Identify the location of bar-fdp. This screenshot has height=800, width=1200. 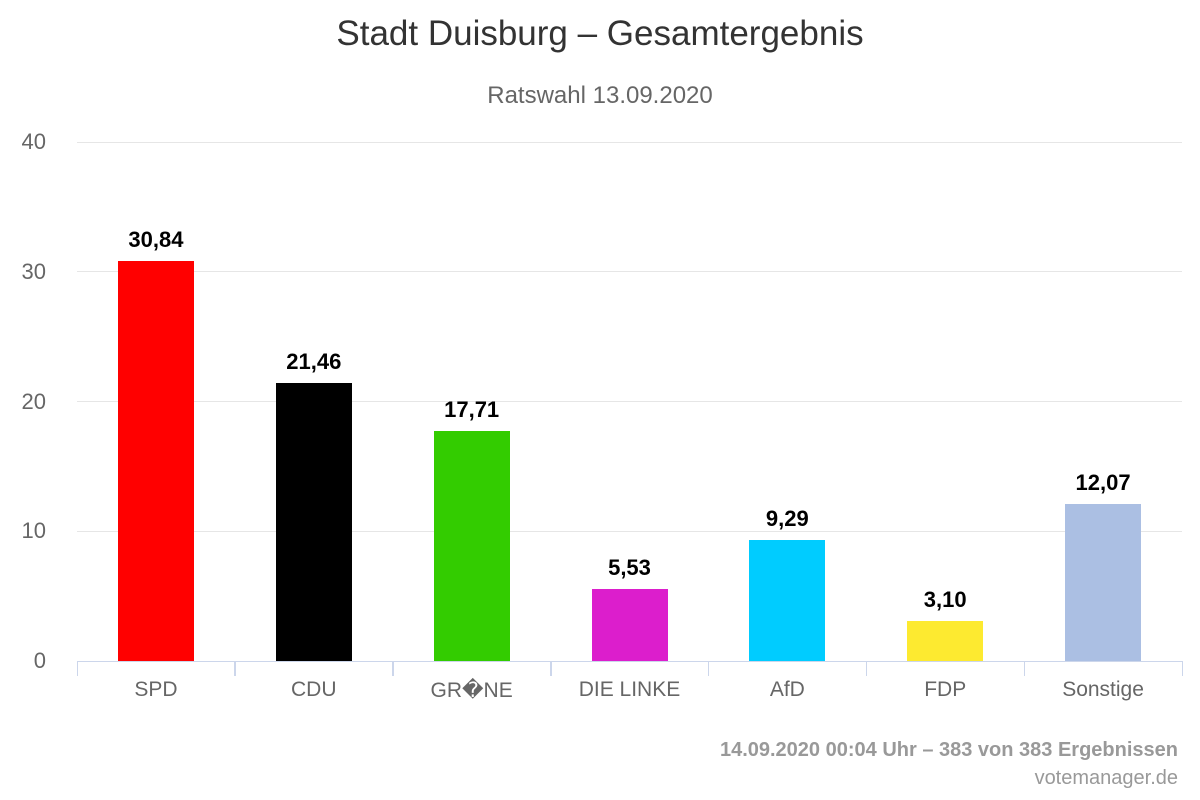
(945, 640).